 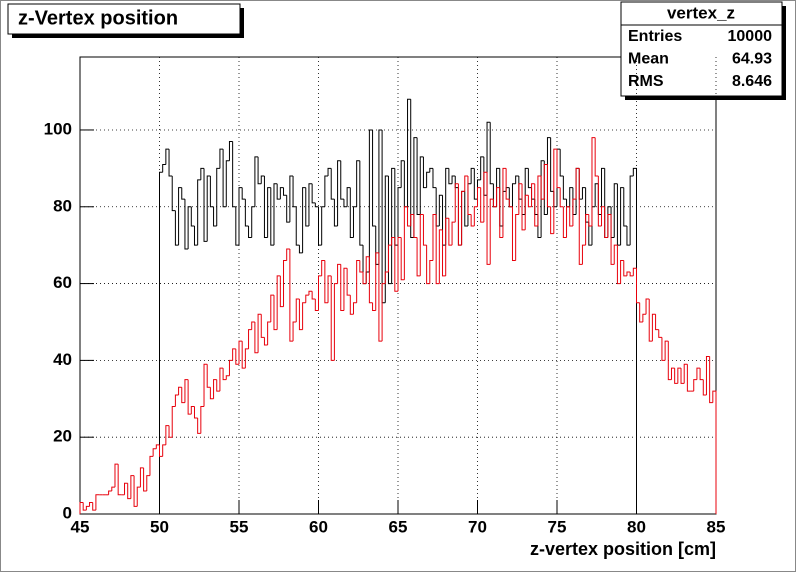 I want to click on stats-value: 8.646, so click(x=752, y=81).